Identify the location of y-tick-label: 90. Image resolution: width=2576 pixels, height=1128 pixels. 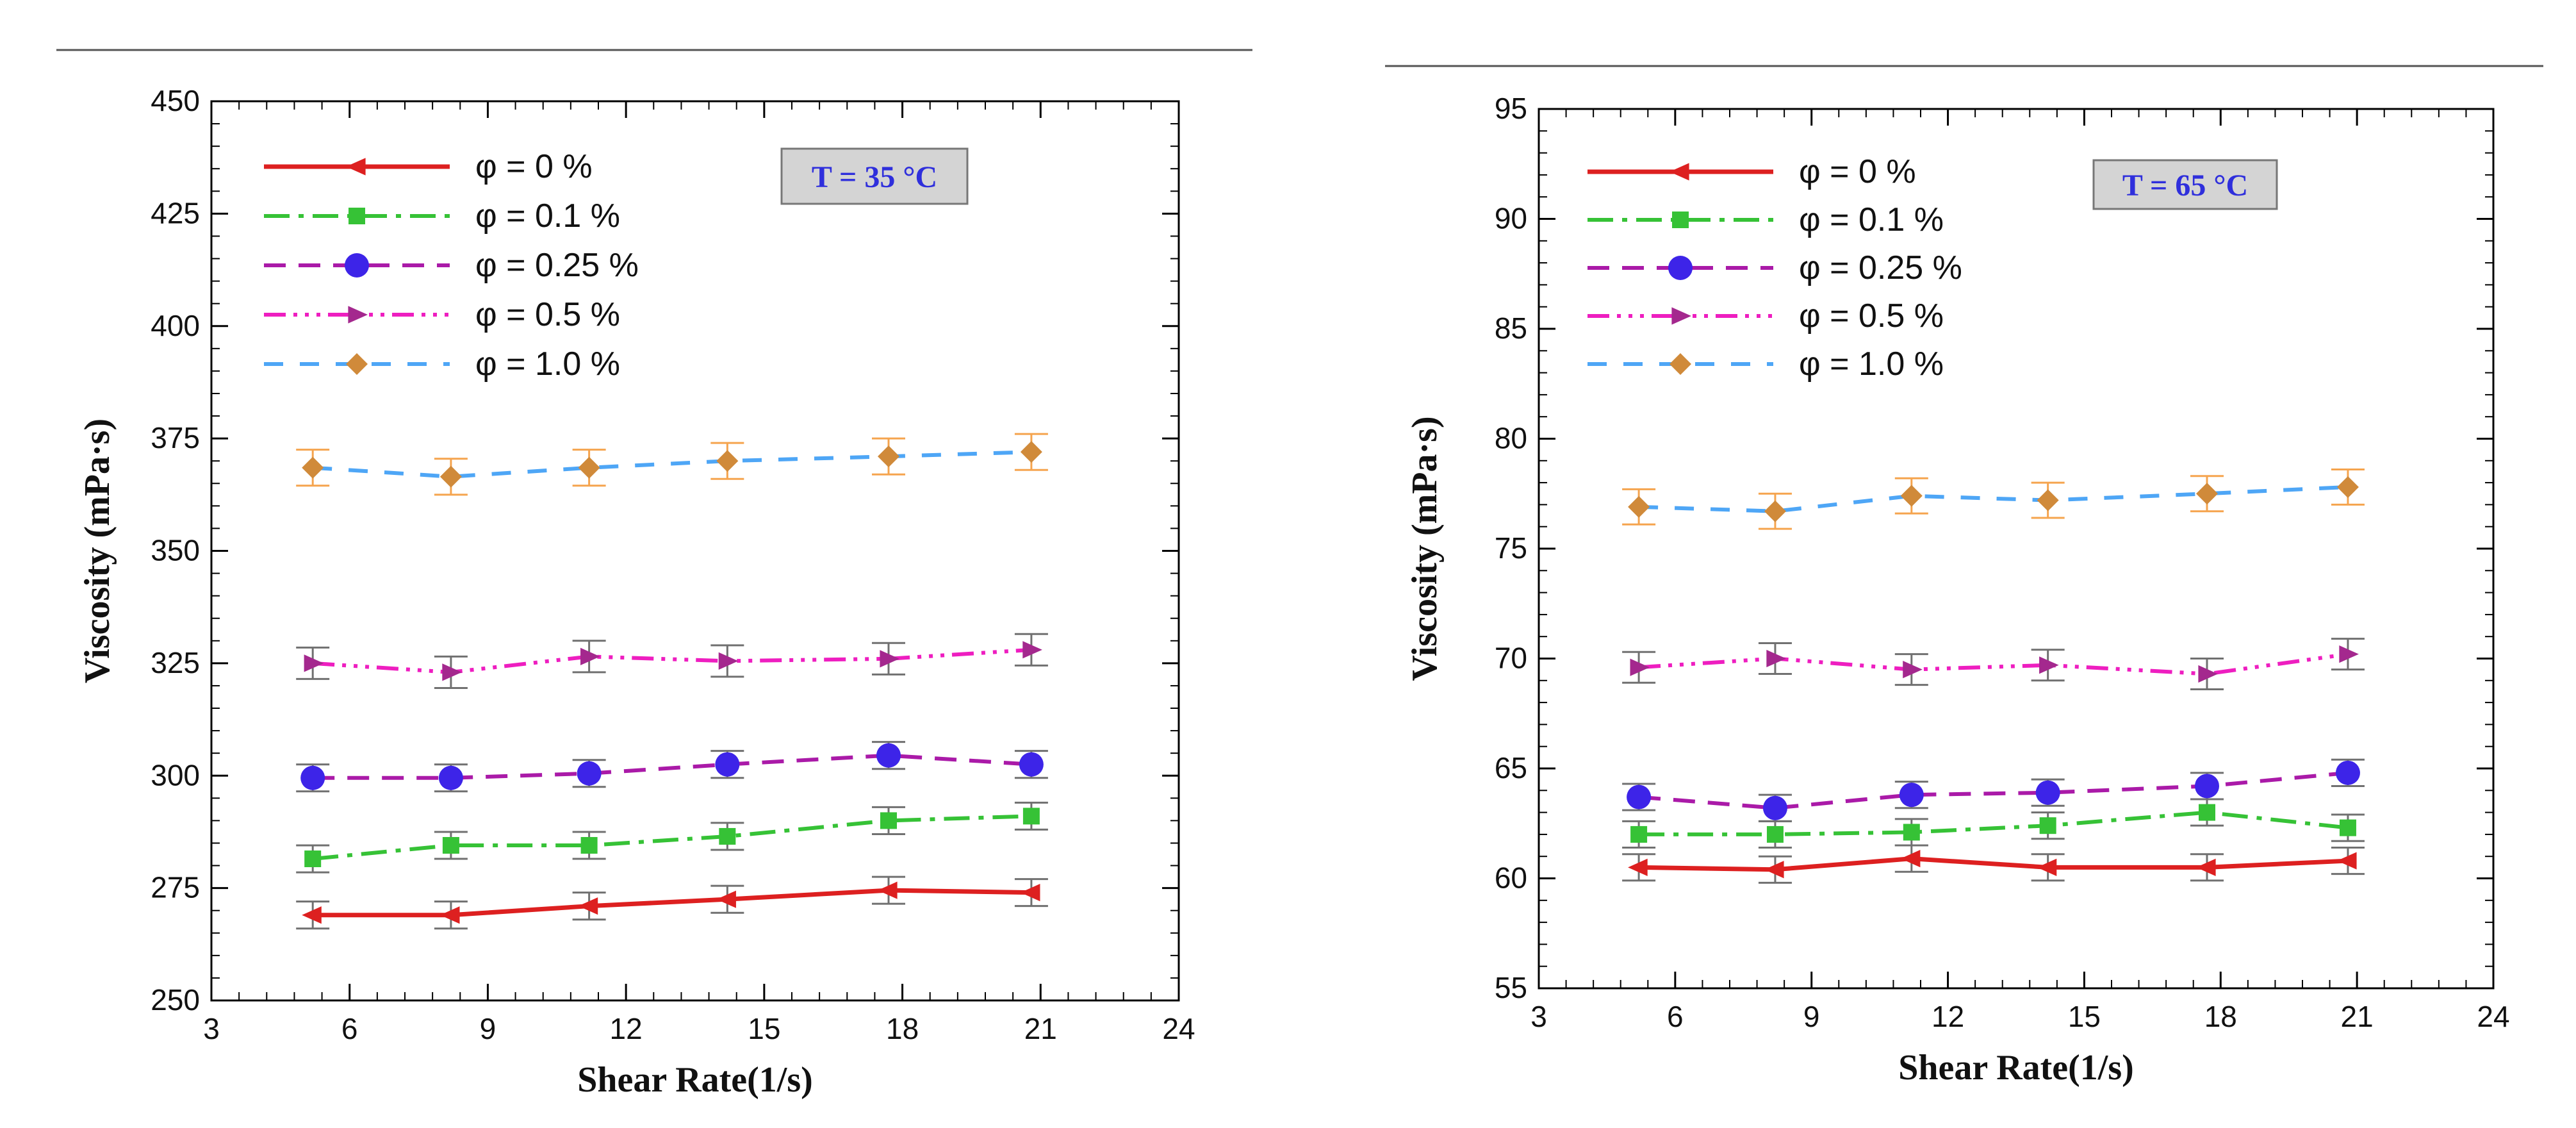
(1511, 218).